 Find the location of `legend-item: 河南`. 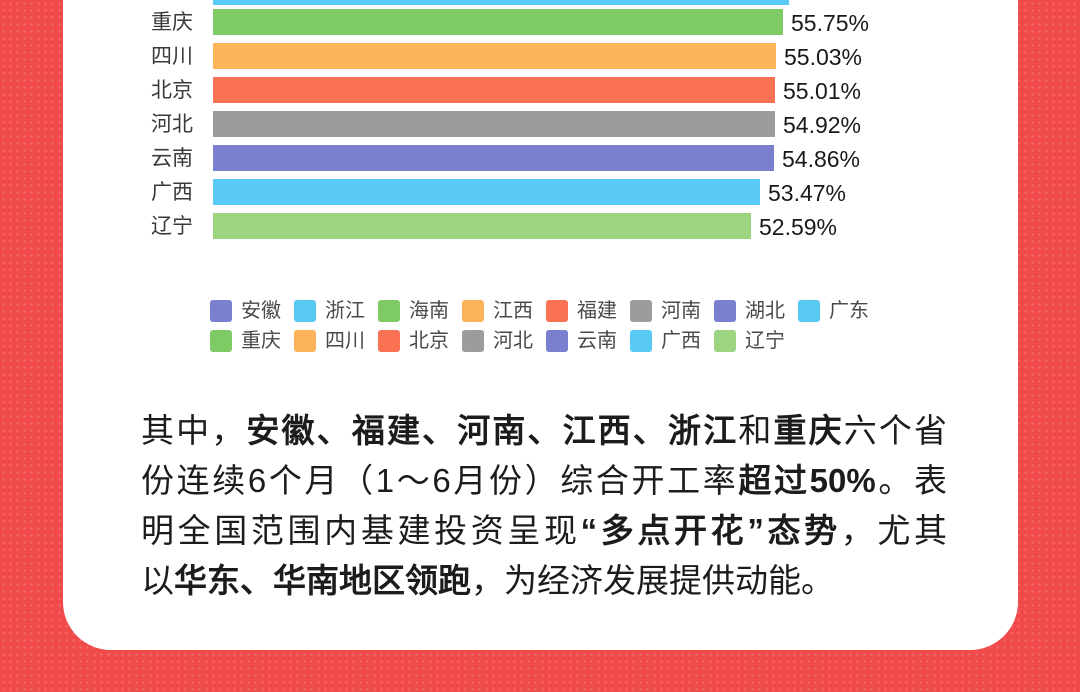

legend-item: 河南 is located at coordinates (665, 311).